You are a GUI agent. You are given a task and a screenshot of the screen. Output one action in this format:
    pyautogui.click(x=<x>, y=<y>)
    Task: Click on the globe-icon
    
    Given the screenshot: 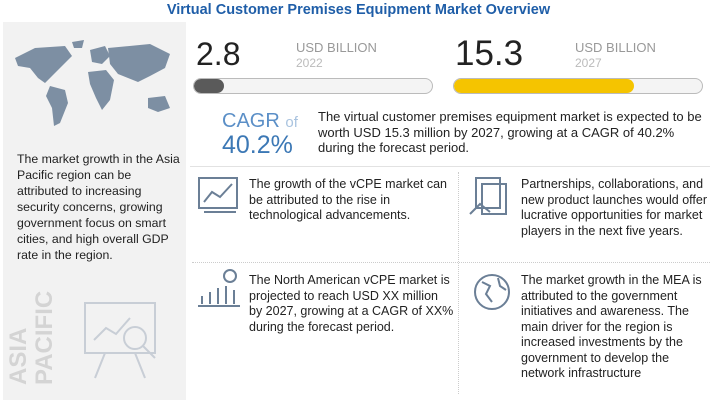 What is the action you would take?
    pyautogui.click(x=492, y=292)
    